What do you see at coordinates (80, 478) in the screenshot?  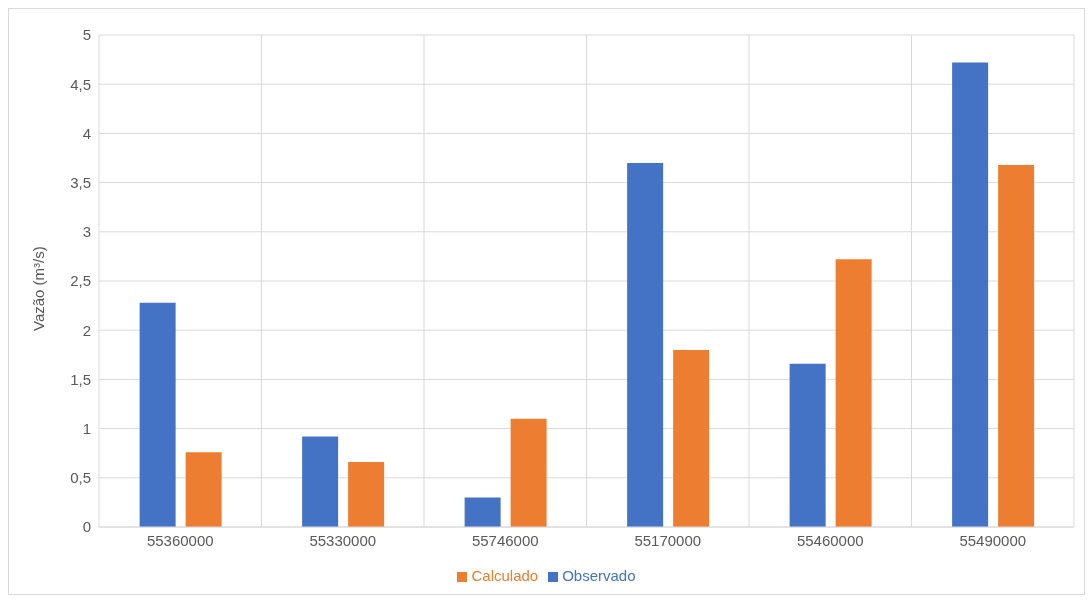 I see `y-tick-label: 0,5` at bounding box center [80, 478].